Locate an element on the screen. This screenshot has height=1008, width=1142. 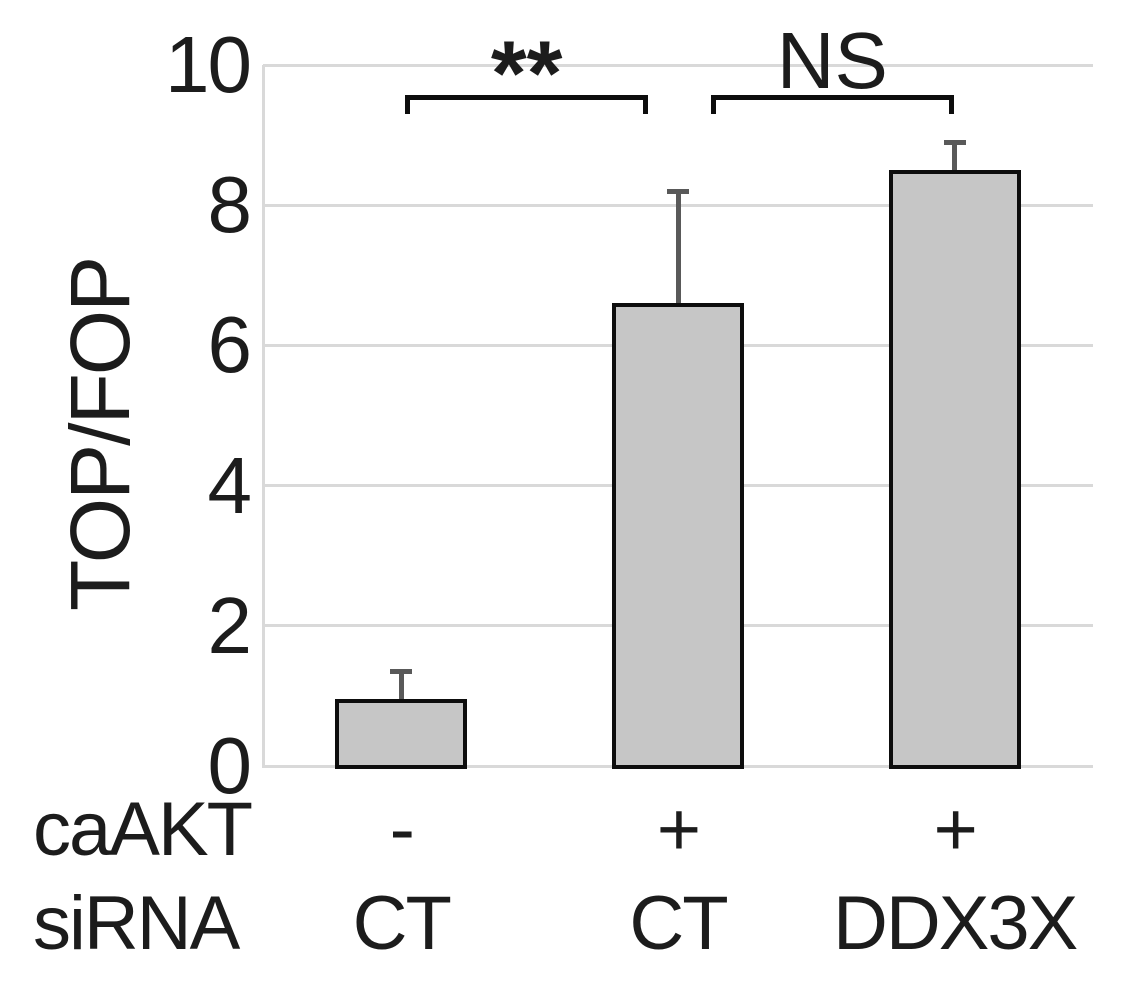
significance-label-stars: ** is located at coordinates (526, 74).